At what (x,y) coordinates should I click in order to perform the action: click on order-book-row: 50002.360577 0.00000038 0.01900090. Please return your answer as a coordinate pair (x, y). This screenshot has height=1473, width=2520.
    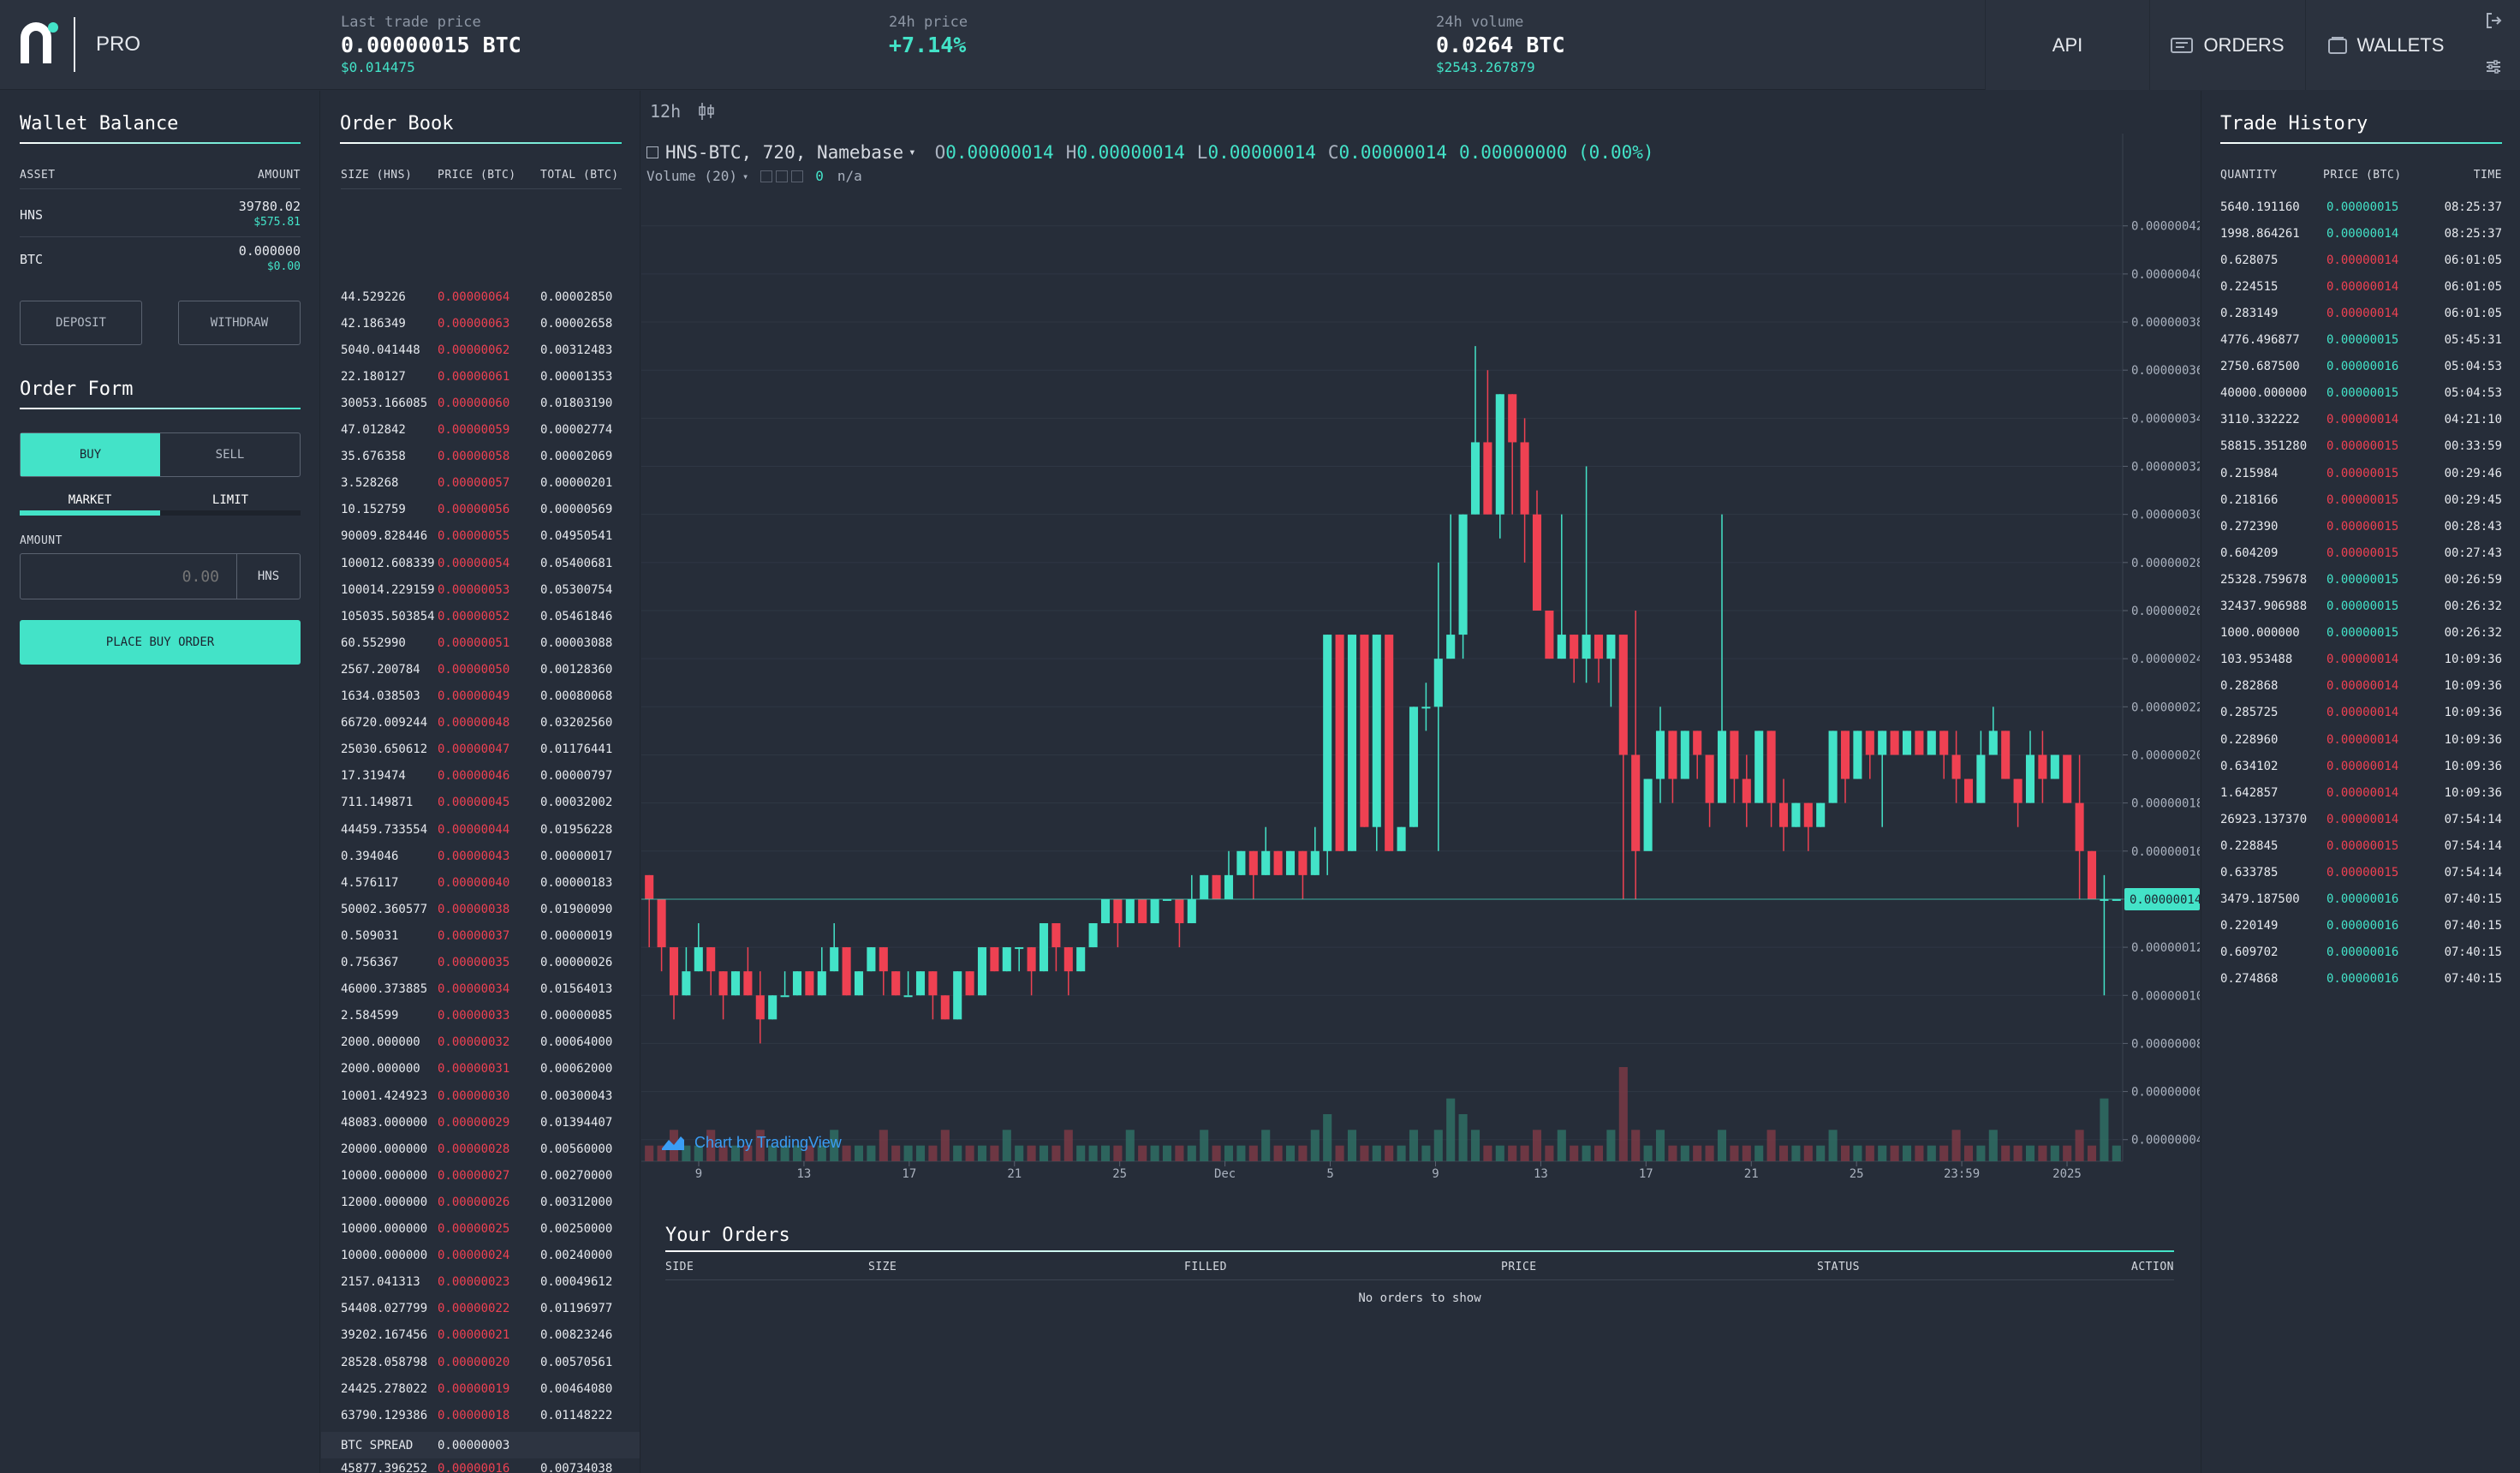
    Looking at the image, I should click on (486, 909).